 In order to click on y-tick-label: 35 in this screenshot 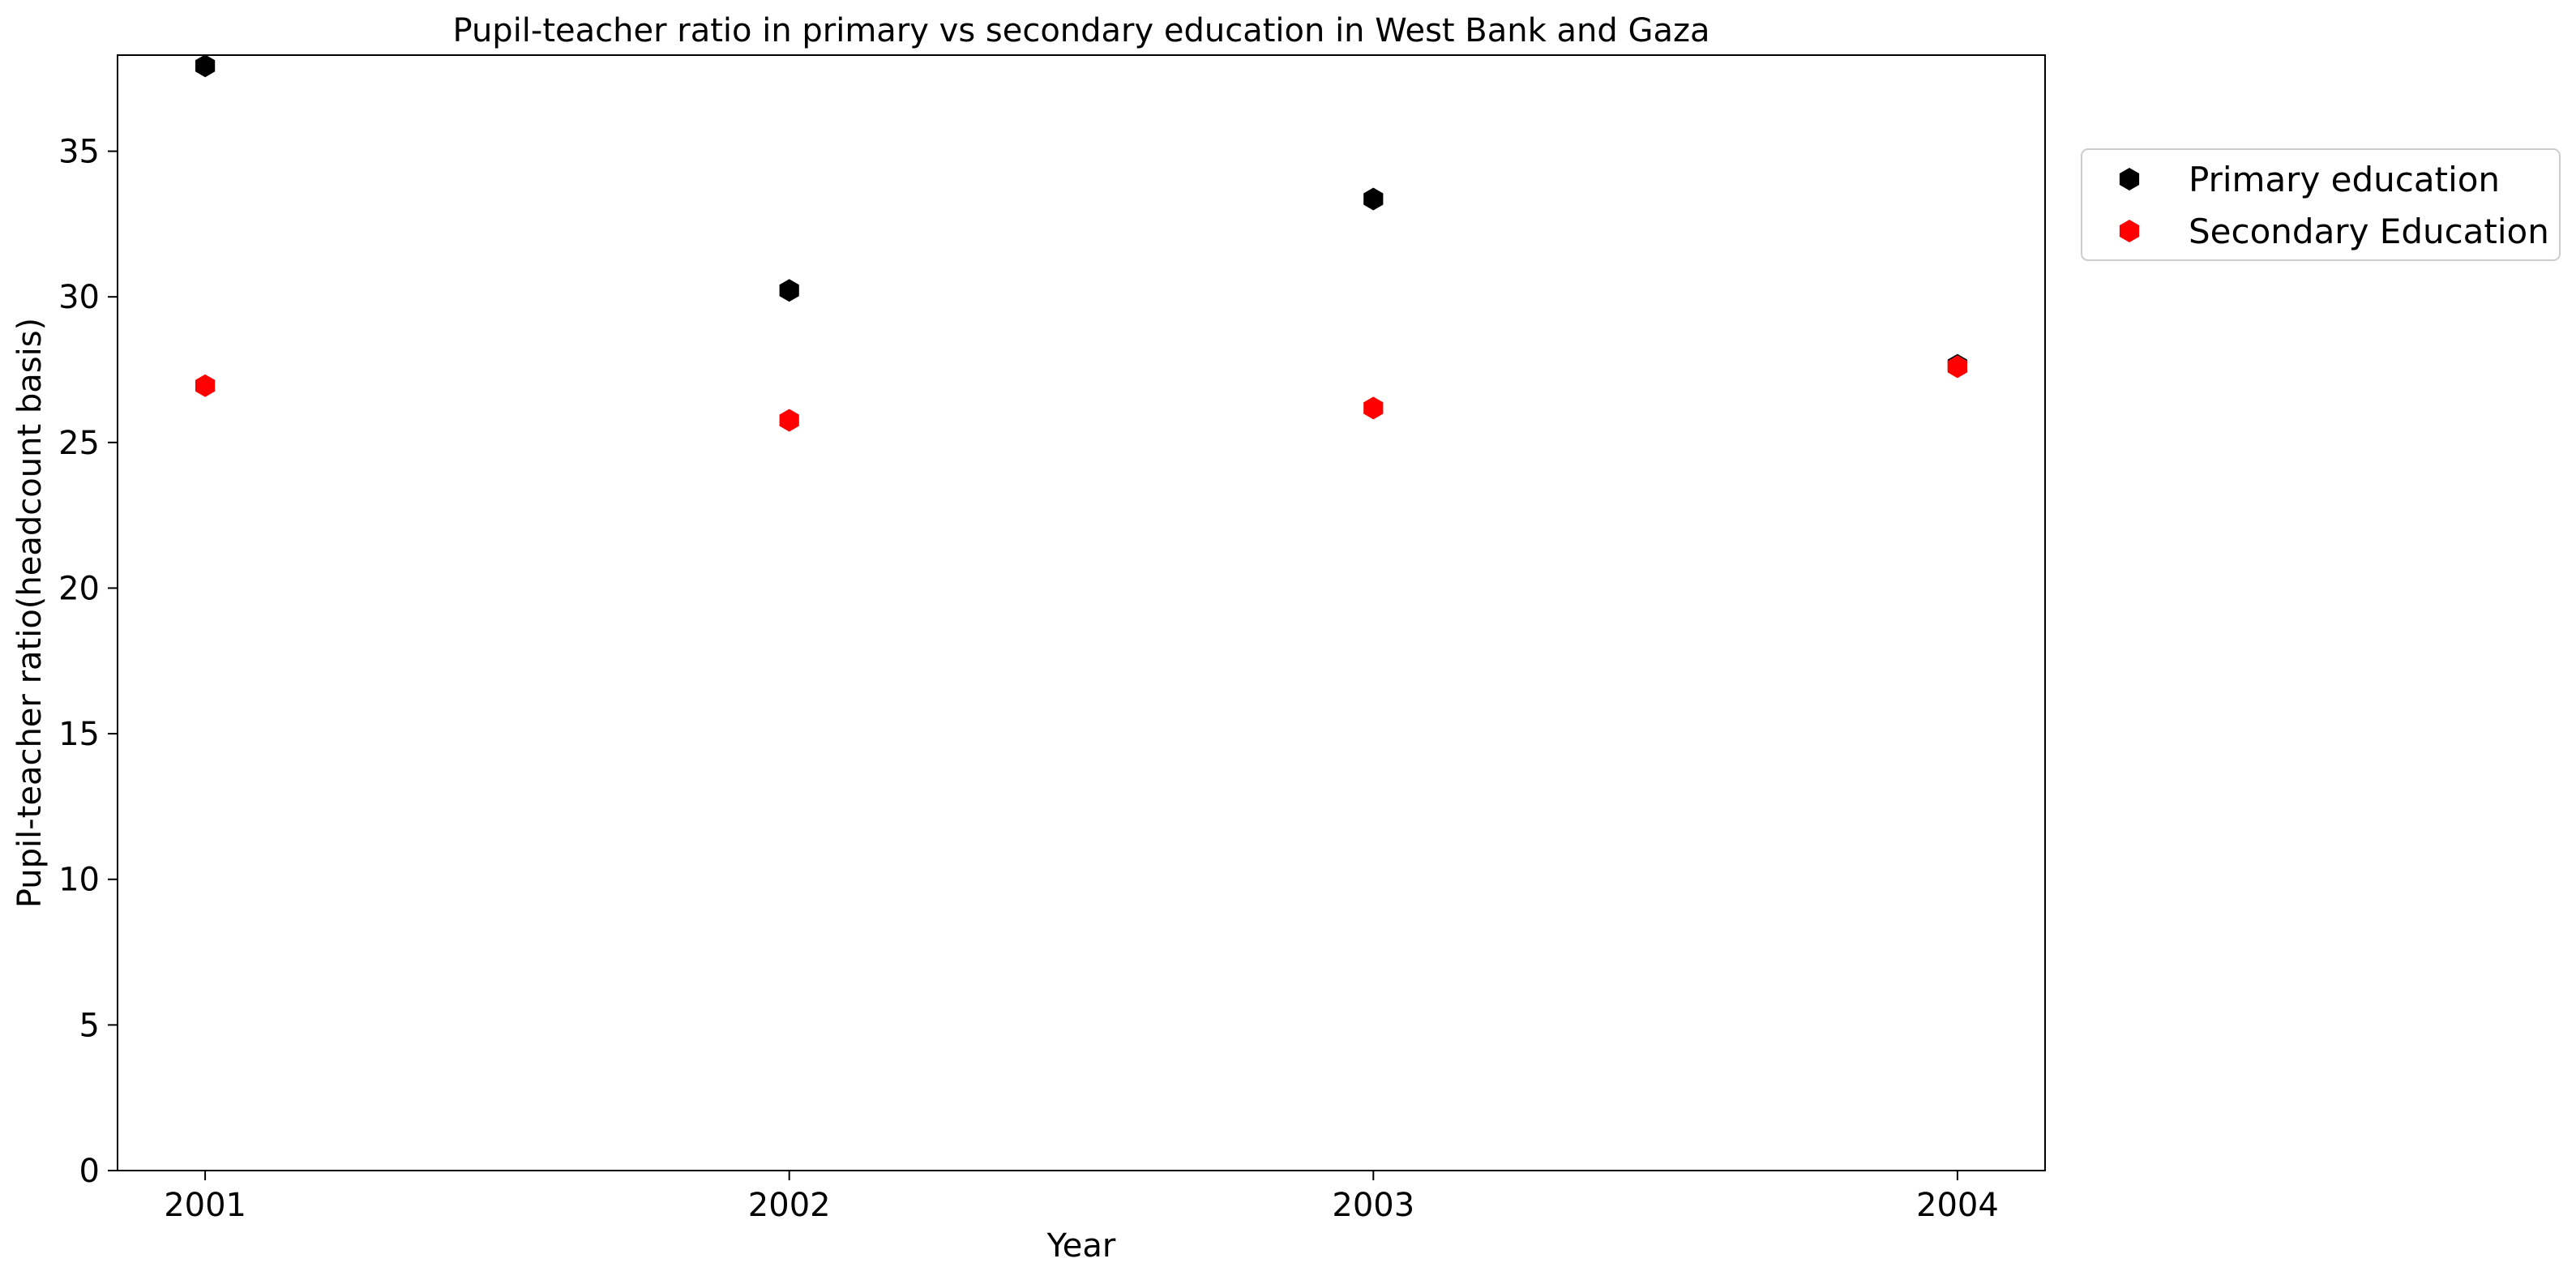, I will do `click(79, 152)`.